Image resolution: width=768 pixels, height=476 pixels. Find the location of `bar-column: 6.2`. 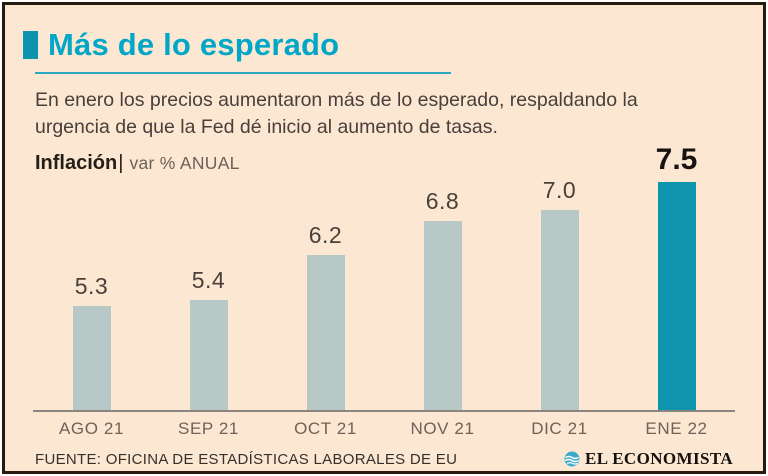

bar-column: 6.2 is located at coordinates (325, 316).